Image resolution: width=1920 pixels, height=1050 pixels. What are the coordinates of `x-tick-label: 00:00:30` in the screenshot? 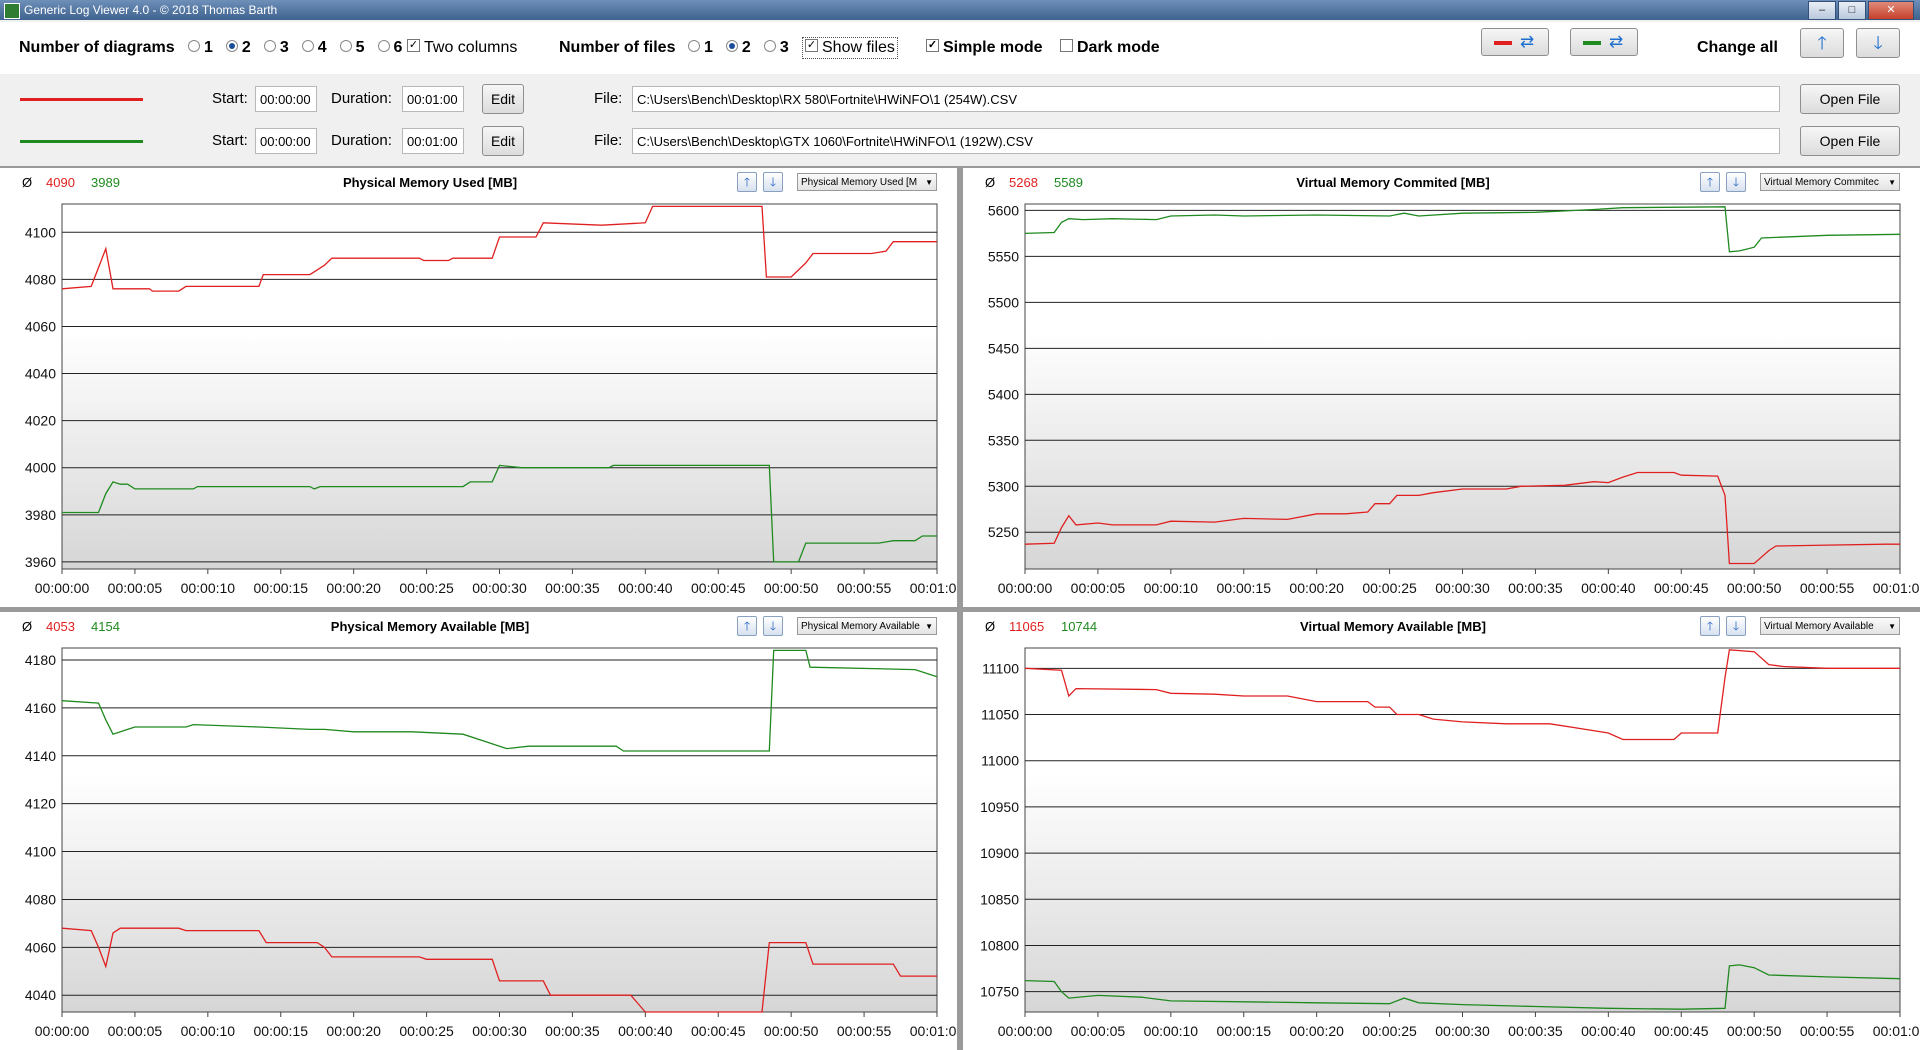 It's located at (499, 588).